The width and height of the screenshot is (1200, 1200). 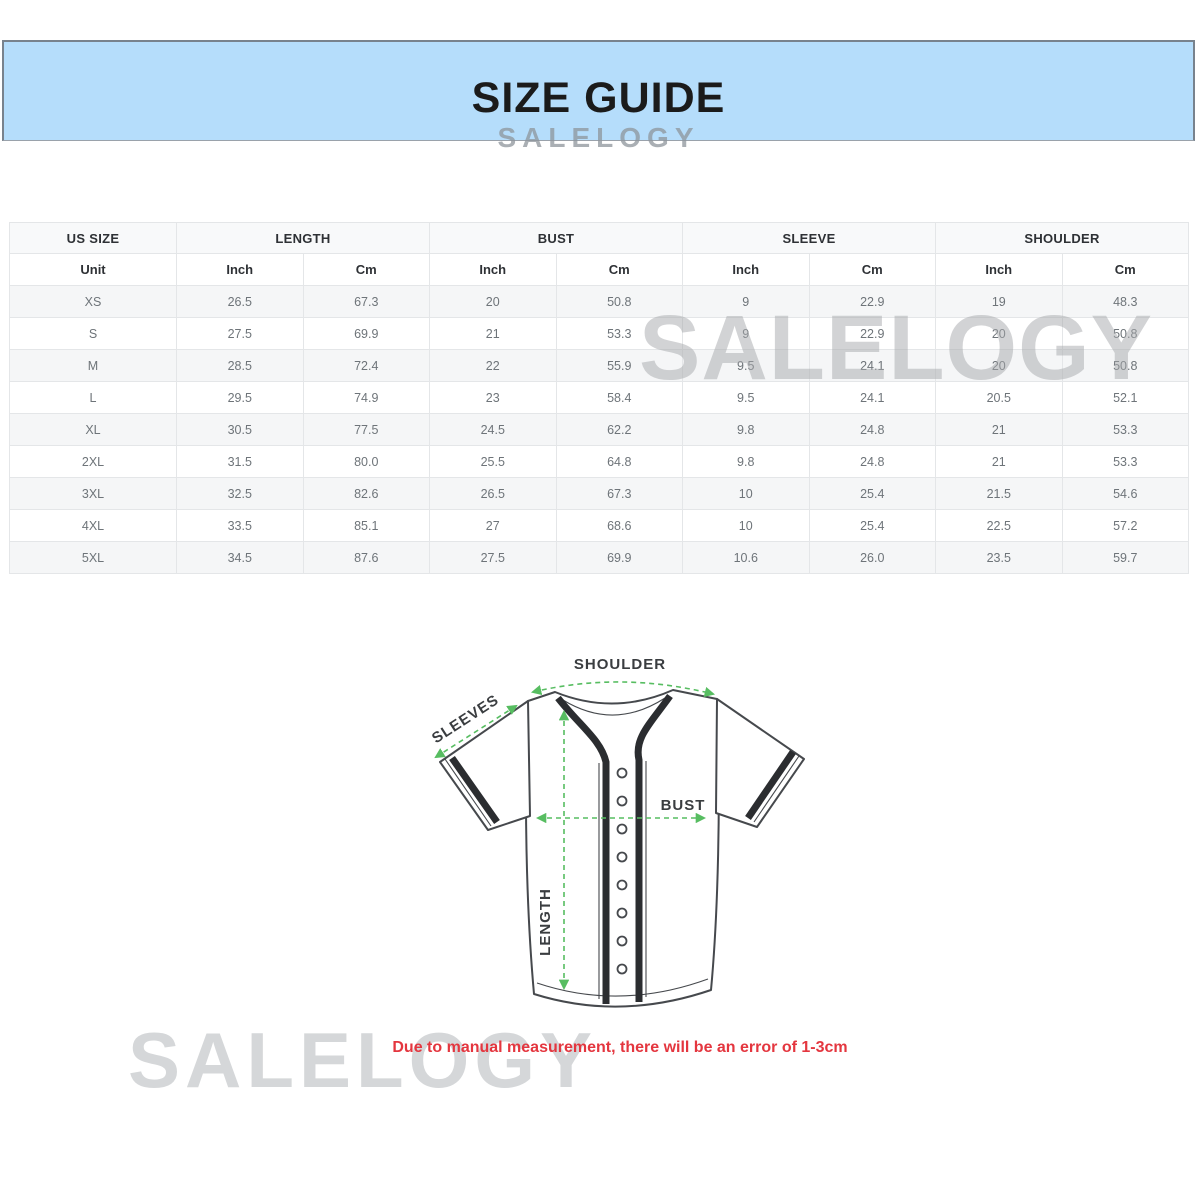 What do you see at coordinates (363, 1060) in the screenshot?
I see `bottom-watermark: SALELOGY` at bounding box center [363, 1060].